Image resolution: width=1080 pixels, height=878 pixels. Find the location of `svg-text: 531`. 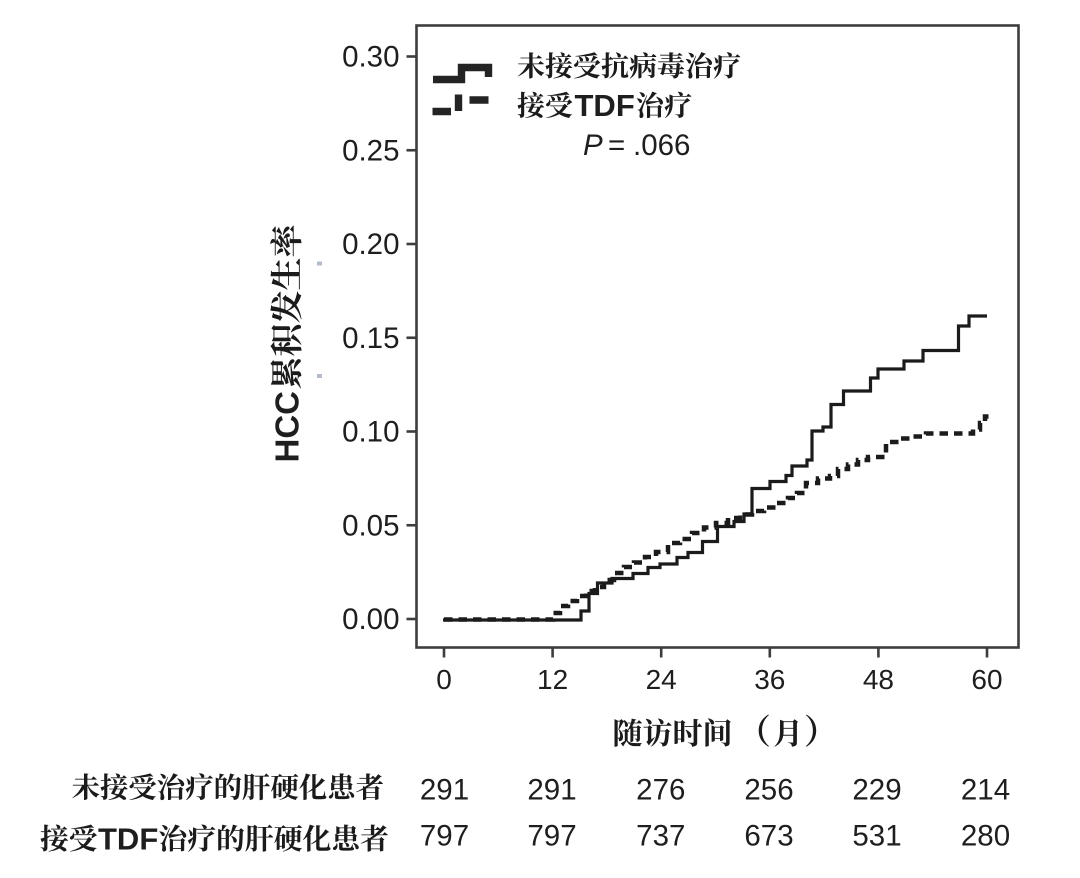

svg-text: 531 is located at coordinates (876, 836).